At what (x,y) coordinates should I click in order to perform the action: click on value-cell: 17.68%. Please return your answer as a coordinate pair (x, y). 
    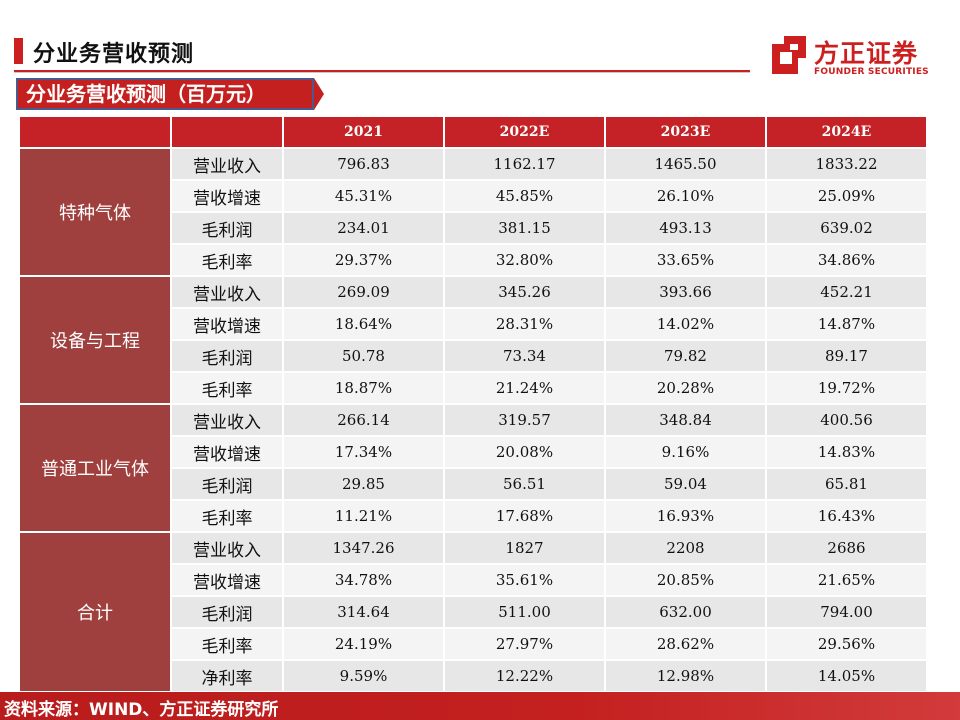
    Looking at the image, I should click on (524, 516).